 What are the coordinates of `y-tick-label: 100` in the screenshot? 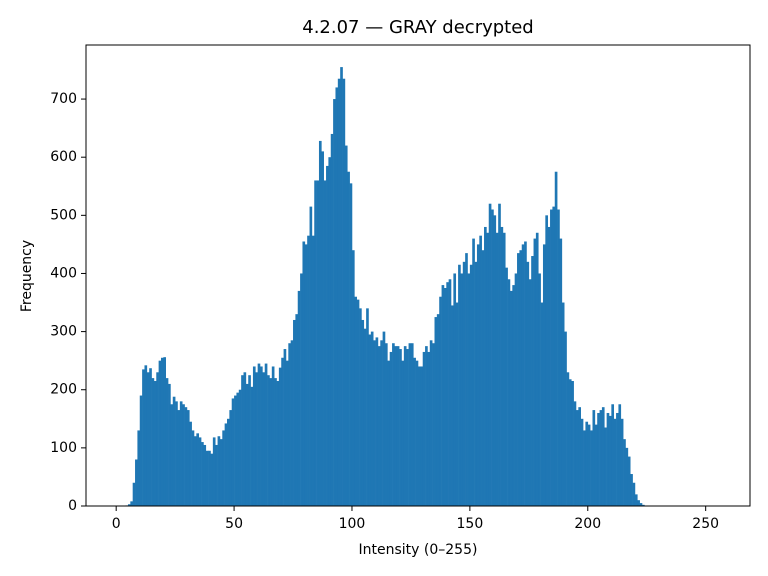 It's located at (63, 448).